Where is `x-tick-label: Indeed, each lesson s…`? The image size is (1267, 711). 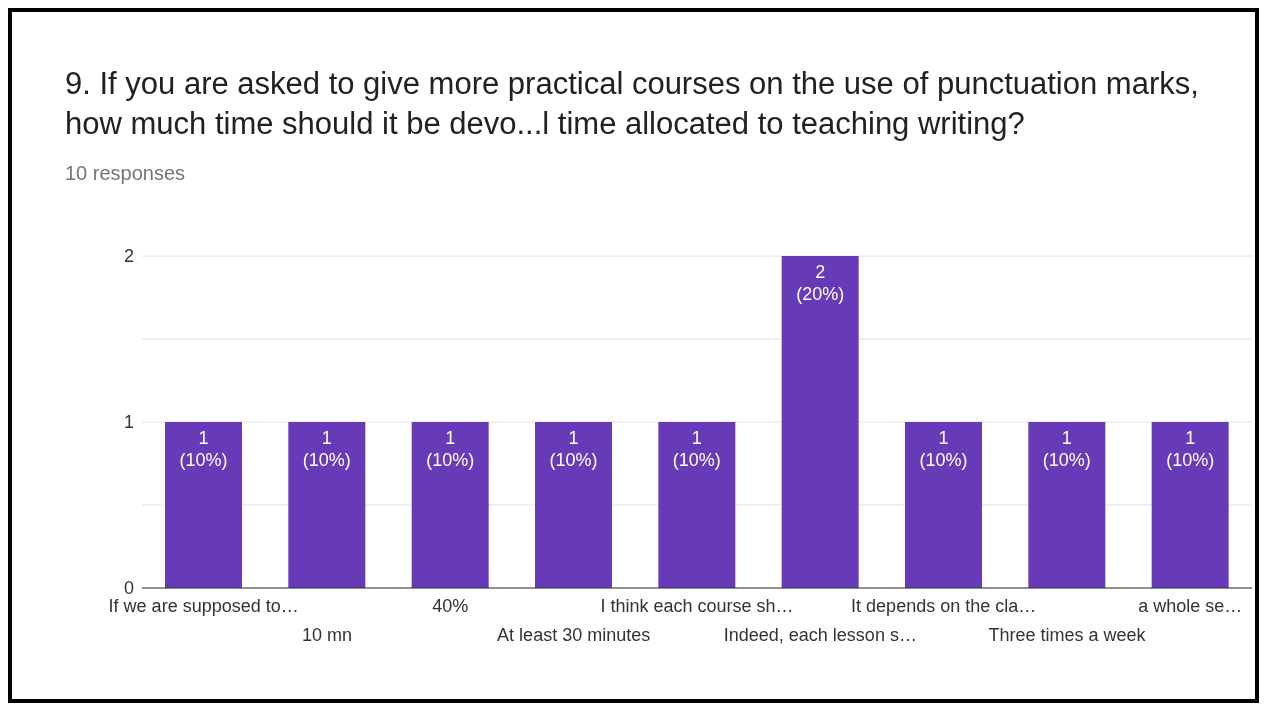
x-tick-label: Indeed, each lesson s… is located at coordinates (820, 635).